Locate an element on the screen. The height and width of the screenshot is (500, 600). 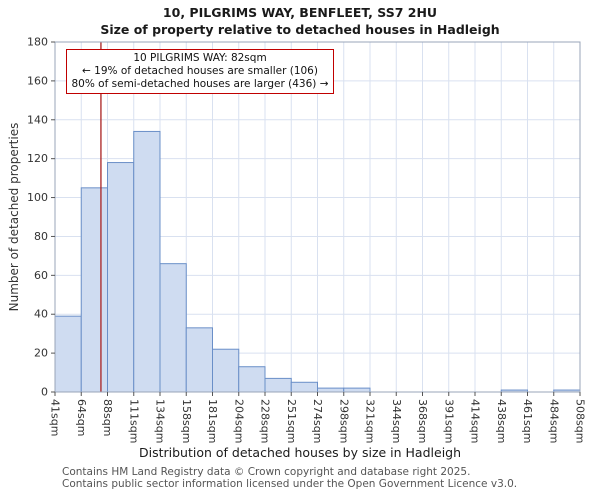
annotation-property-line: 10 PILGRIMS WAY: 82sqm is located at coordinates (200, 58).